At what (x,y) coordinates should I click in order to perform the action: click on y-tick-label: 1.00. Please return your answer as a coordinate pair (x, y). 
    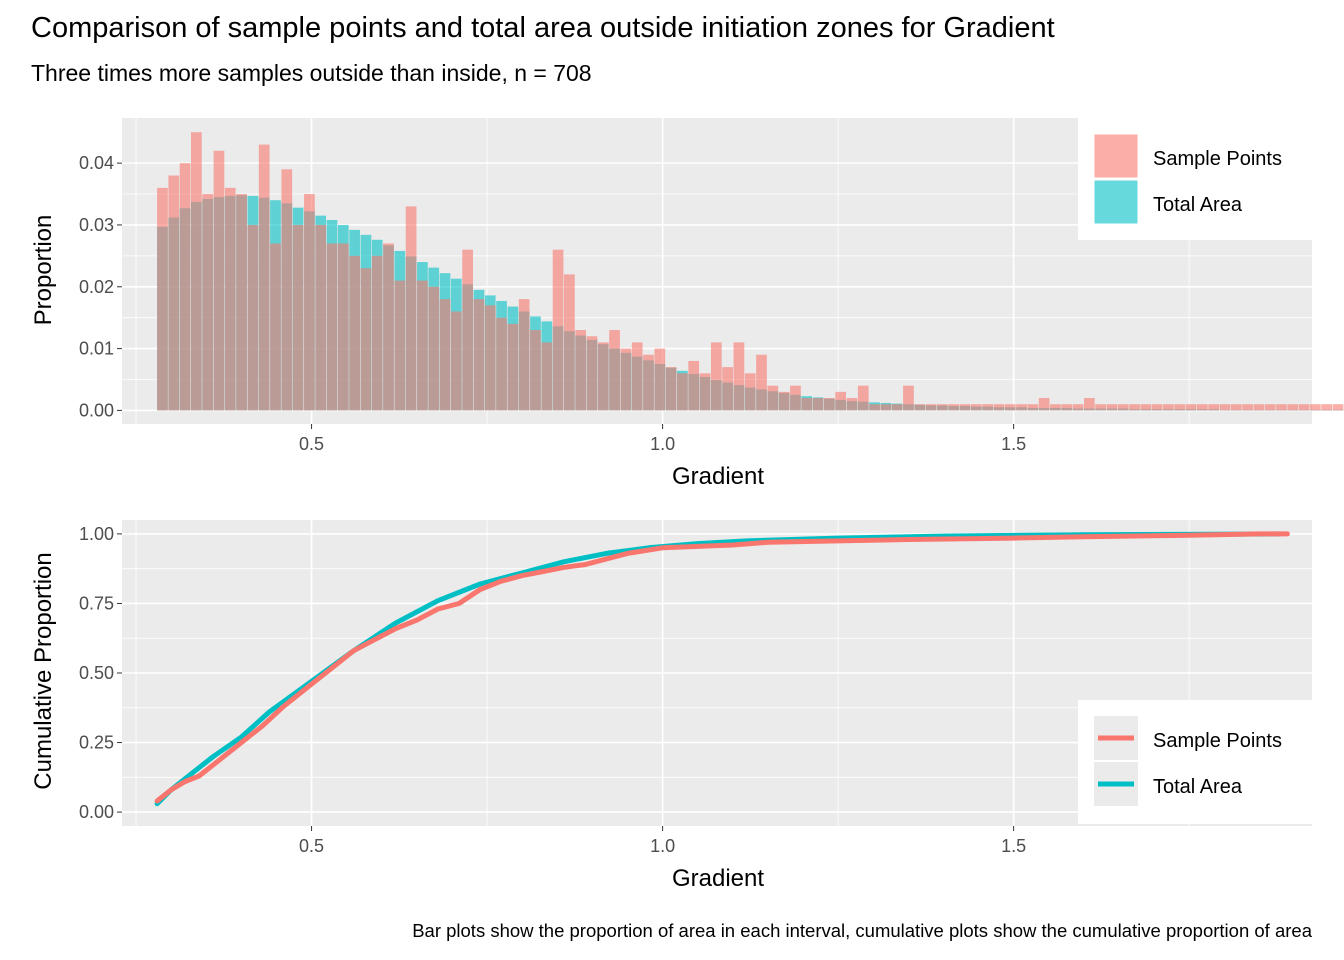
    Looking at the image, I should click on (96, 534).